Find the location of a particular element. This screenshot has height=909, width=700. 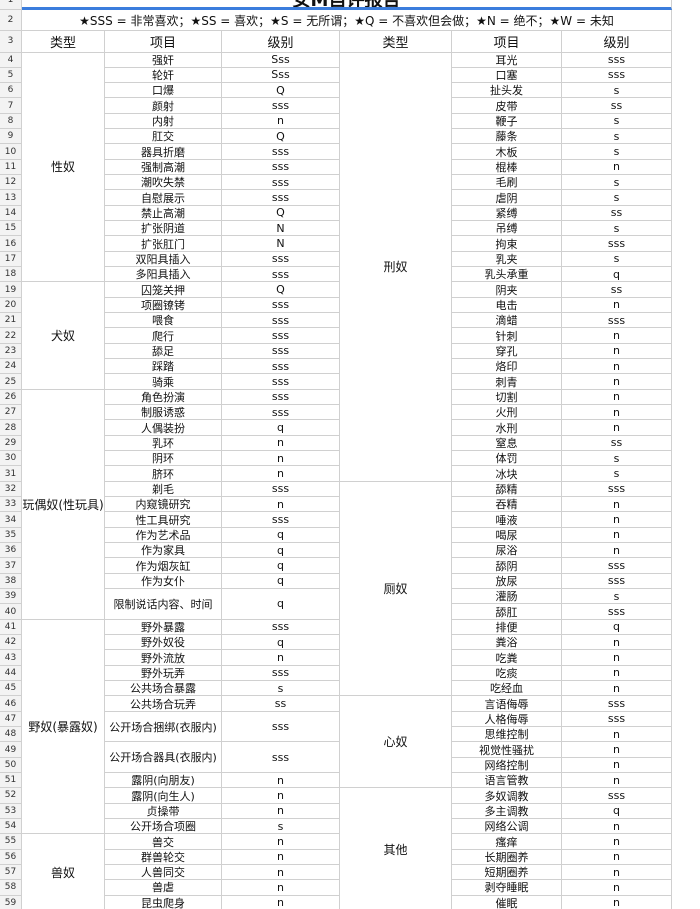

item: 吞精 is located at coordinates (507, 505).